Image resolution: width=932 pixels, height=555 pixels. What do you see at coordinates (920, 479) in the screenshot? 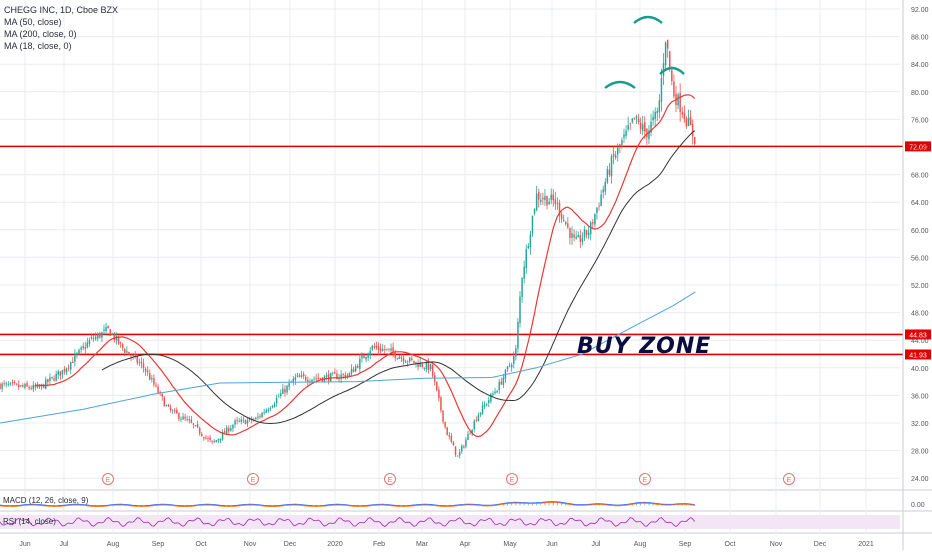
I see `y-tick-label: 24.00` at bounding box center [920, 479].